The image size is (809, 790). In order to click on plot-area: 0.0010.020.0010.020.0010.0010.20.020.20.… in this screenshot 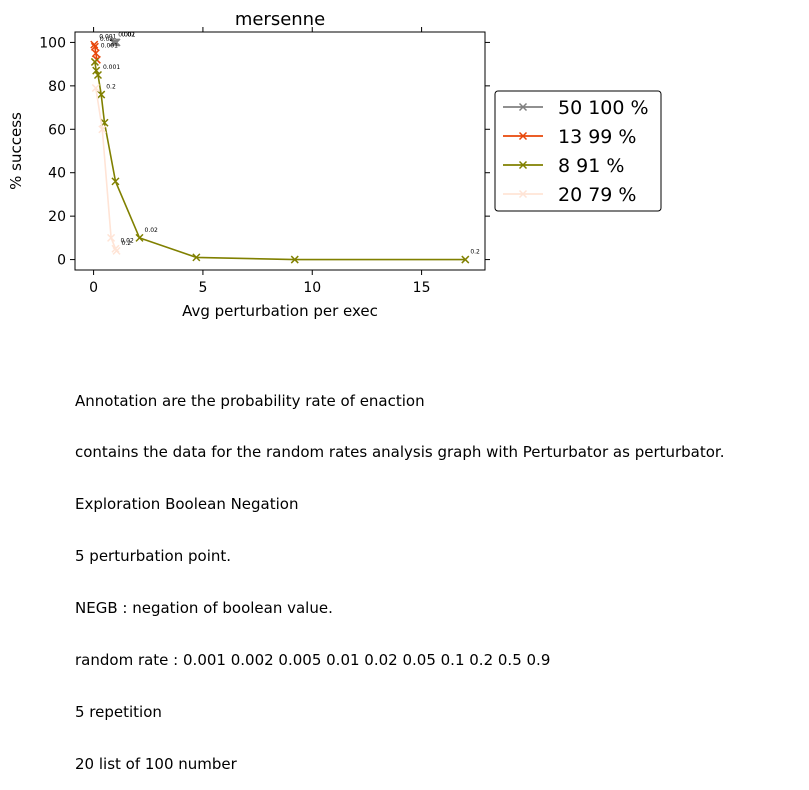, I will do `click(285, 147)`.